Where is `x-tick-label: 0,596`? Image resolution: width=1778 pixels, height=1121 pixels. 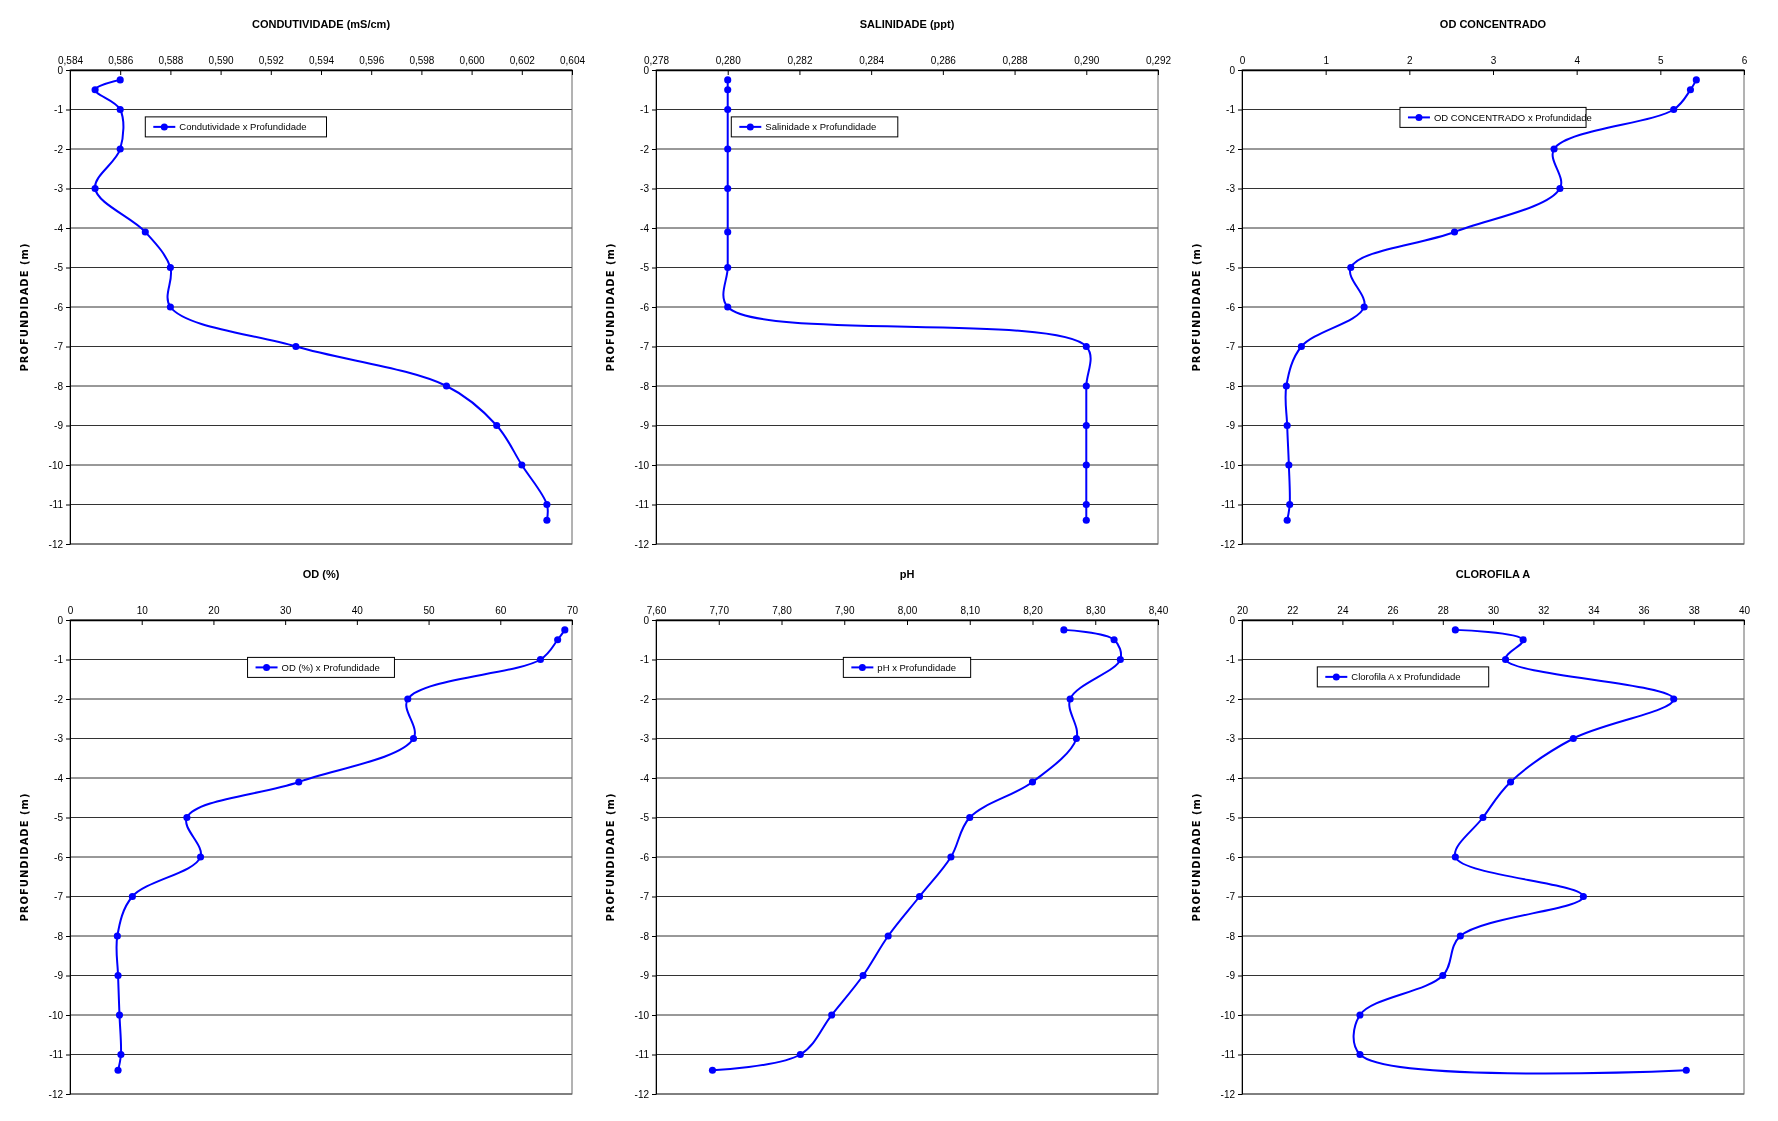
x-tick-label: 0,596 is located at coordinates (372, 60).